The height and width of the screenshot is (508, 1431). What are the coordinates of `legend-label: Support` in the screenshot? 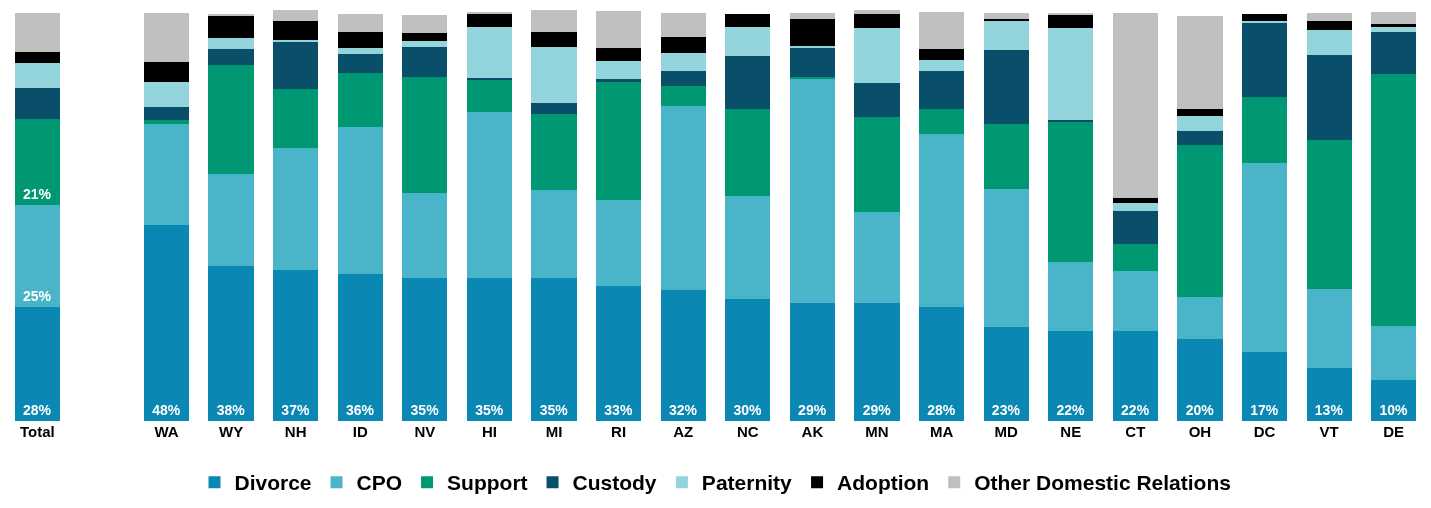 It's located at (487, 483).